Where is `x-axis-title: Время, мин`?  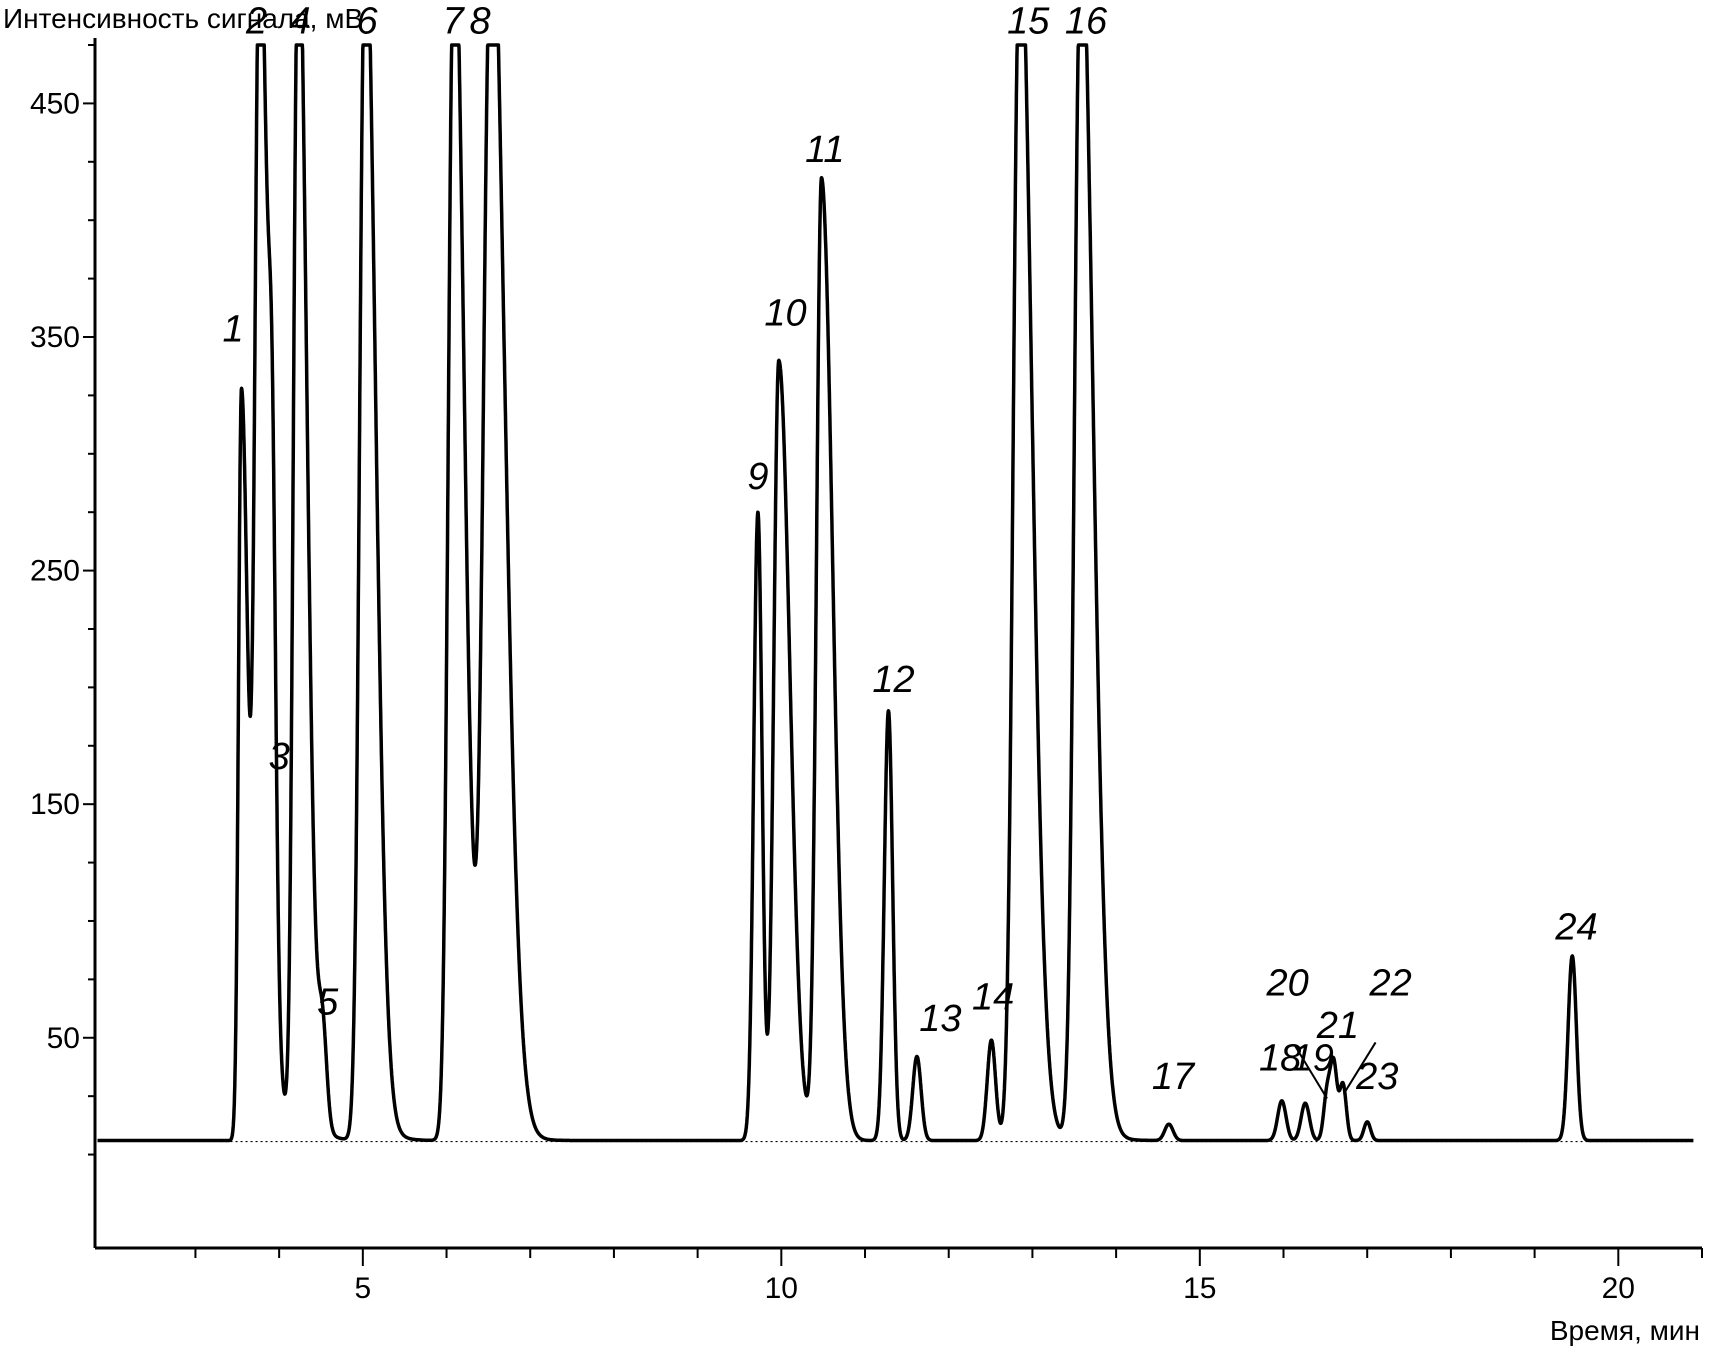 x-axis-title: Время, мин is located at coordinates (1625, 1330).